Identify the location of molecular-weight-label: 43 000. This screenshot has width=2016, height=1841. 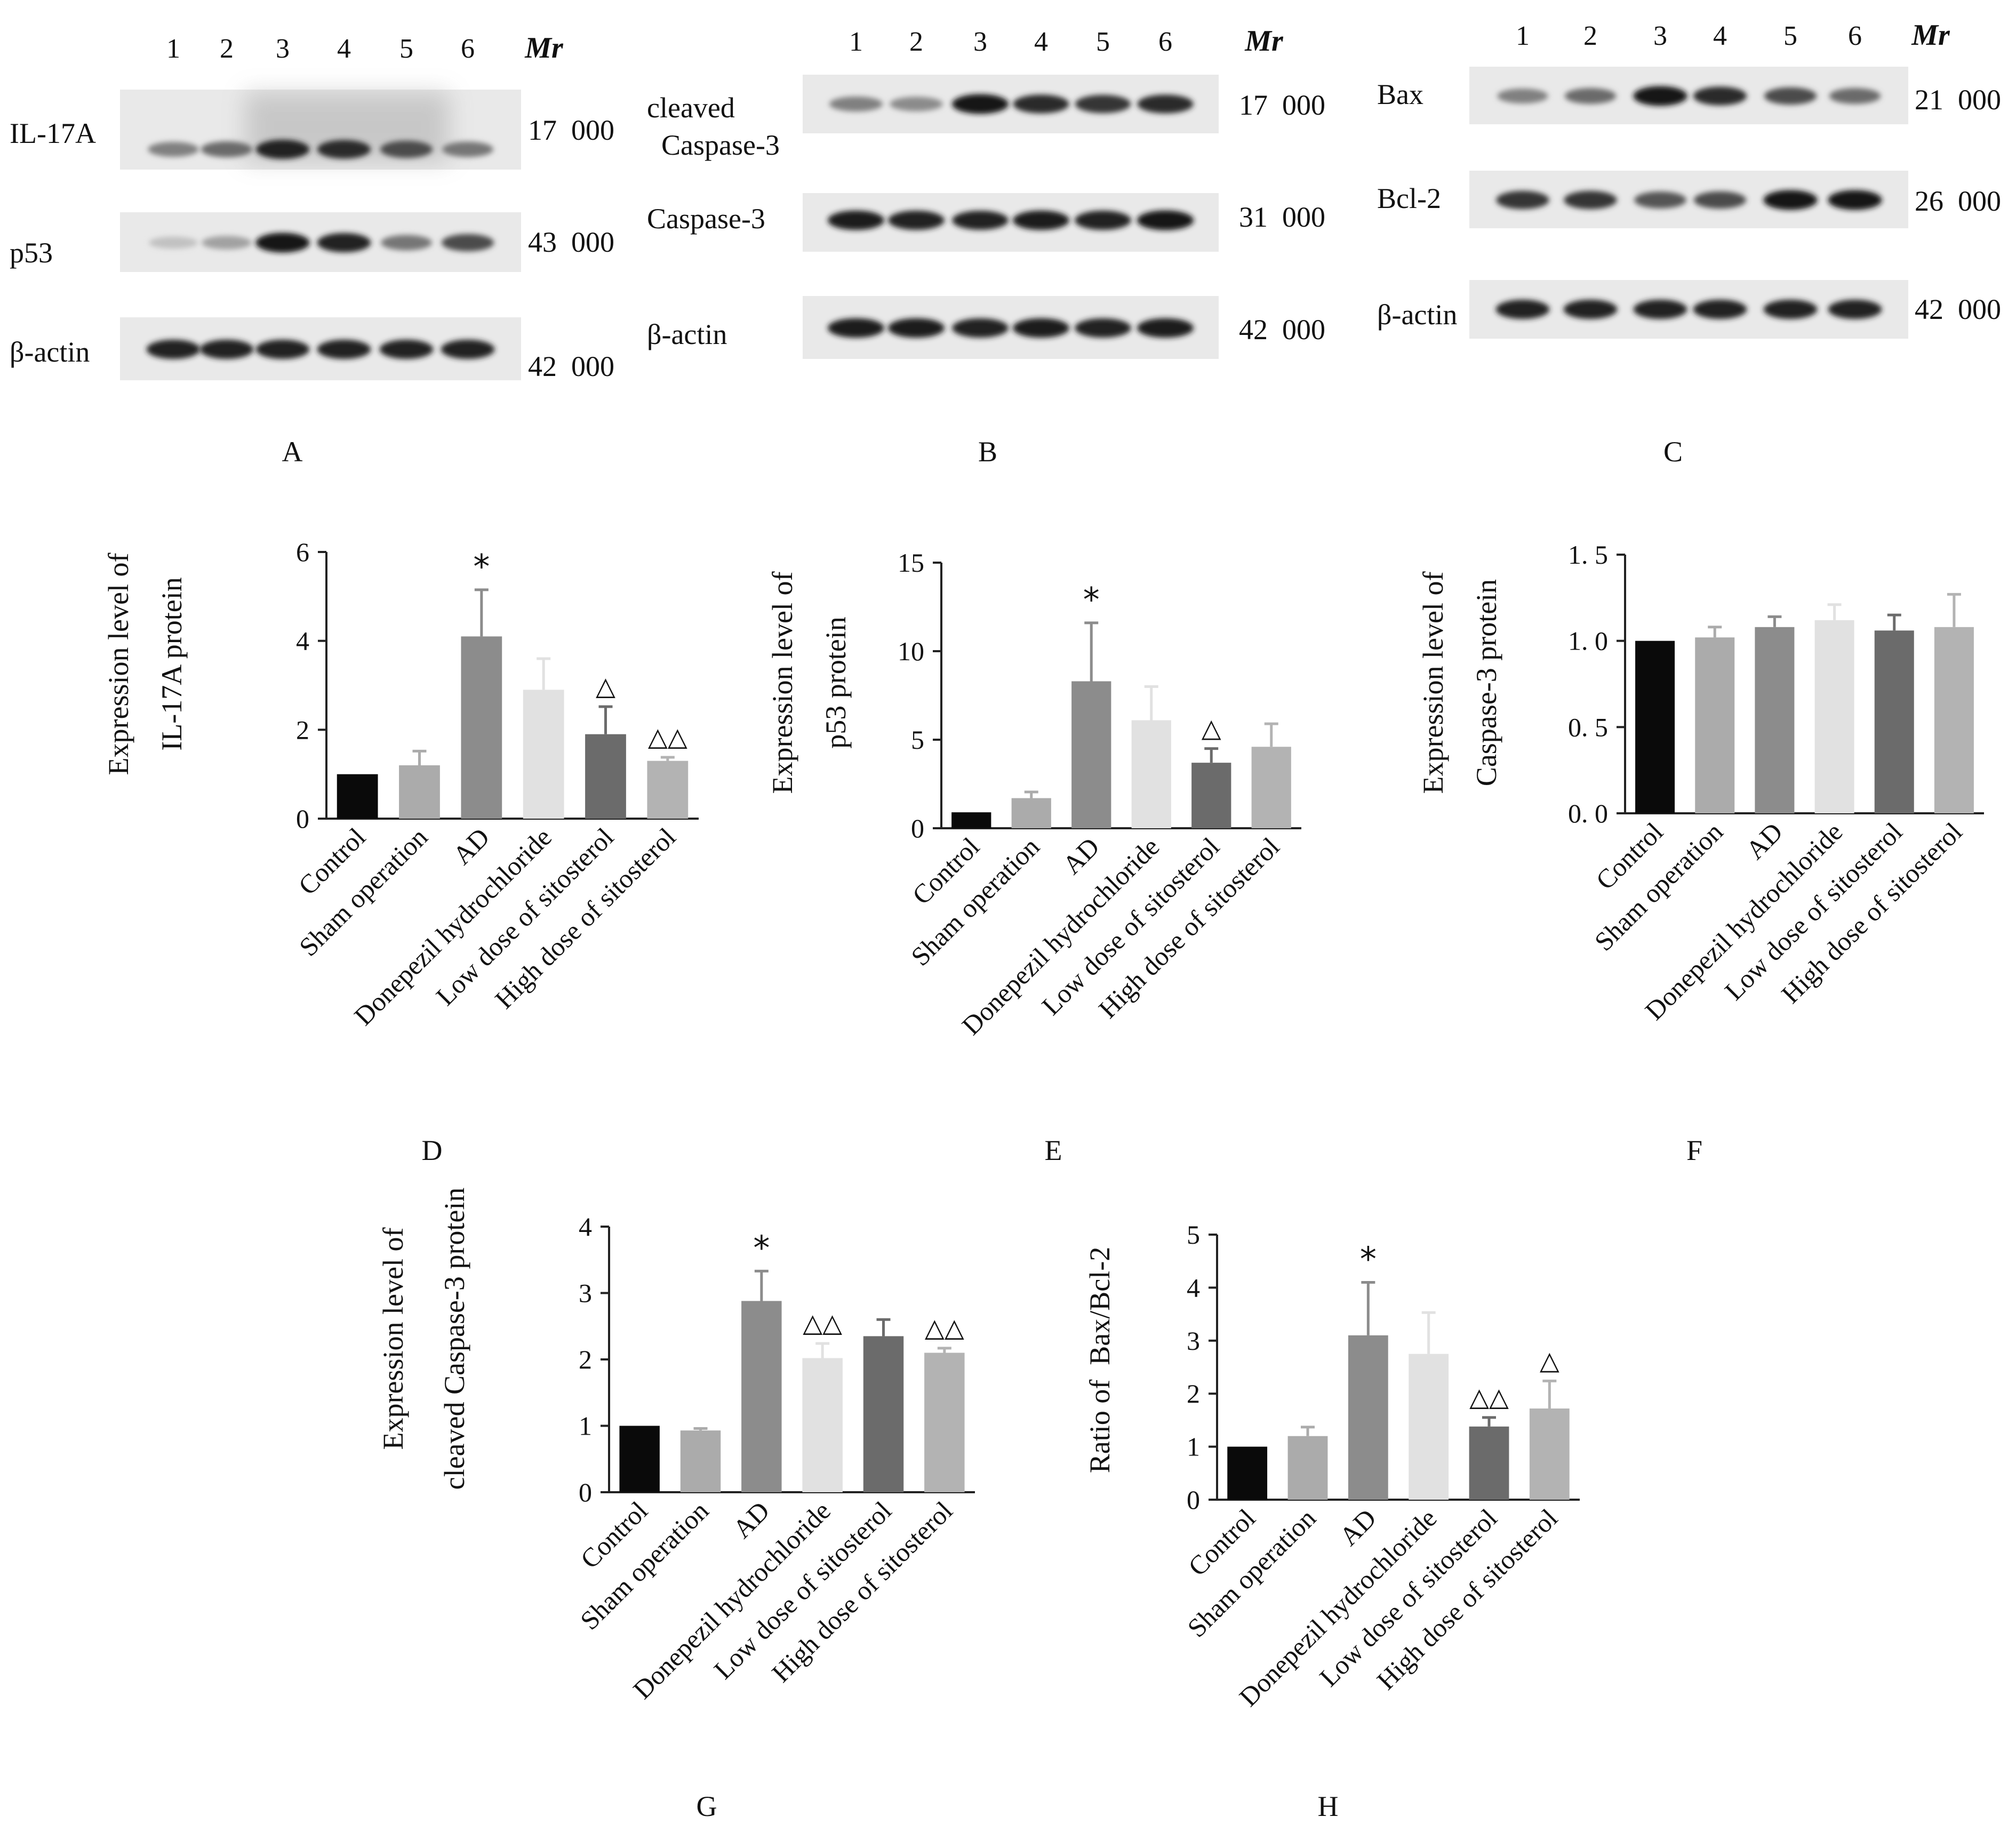
(571, 242).